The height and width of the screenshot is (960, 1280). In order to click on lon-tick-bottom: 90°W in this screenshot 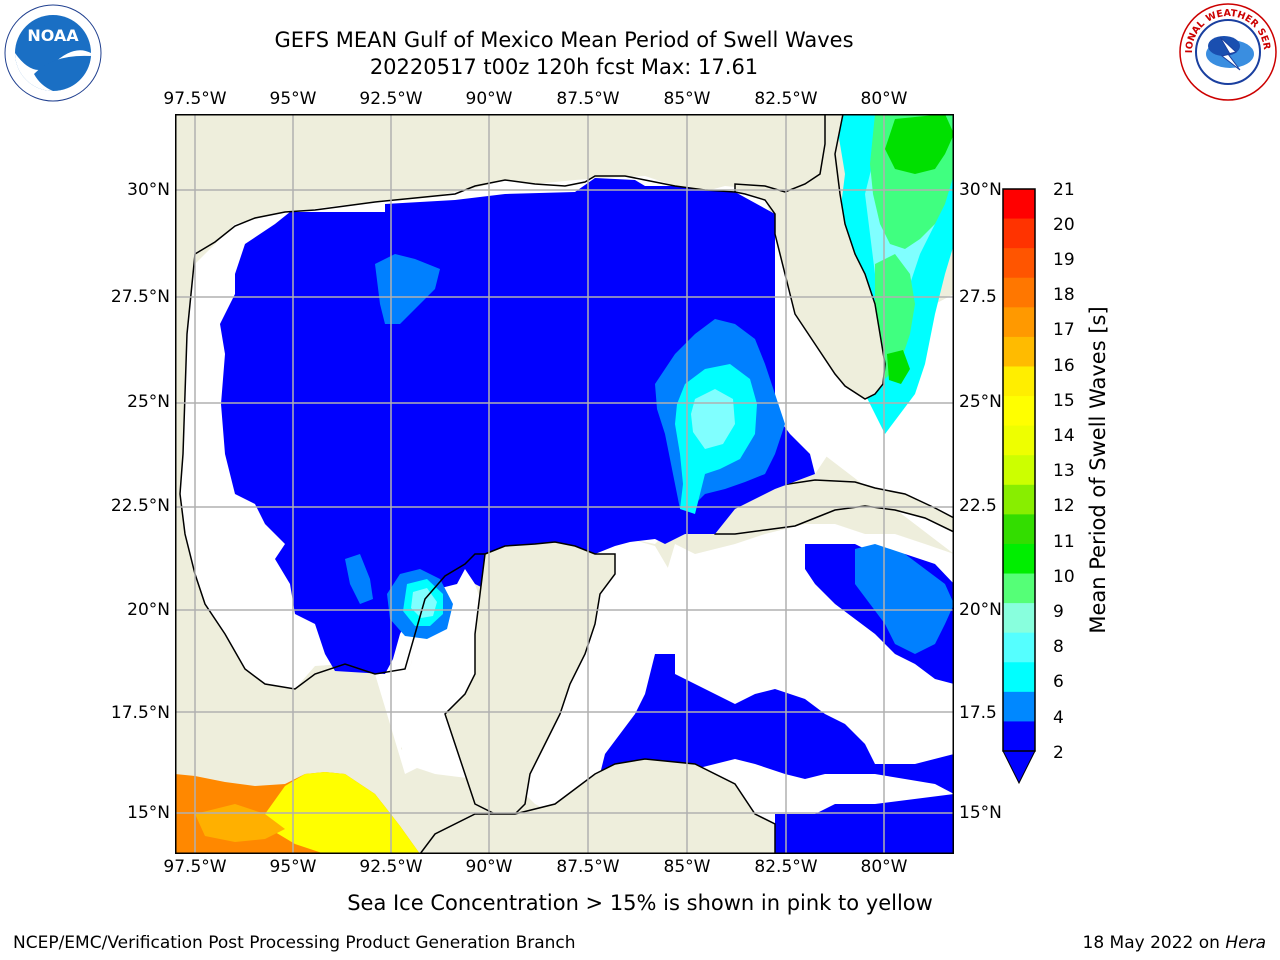, I will do `click(489, 867)`.